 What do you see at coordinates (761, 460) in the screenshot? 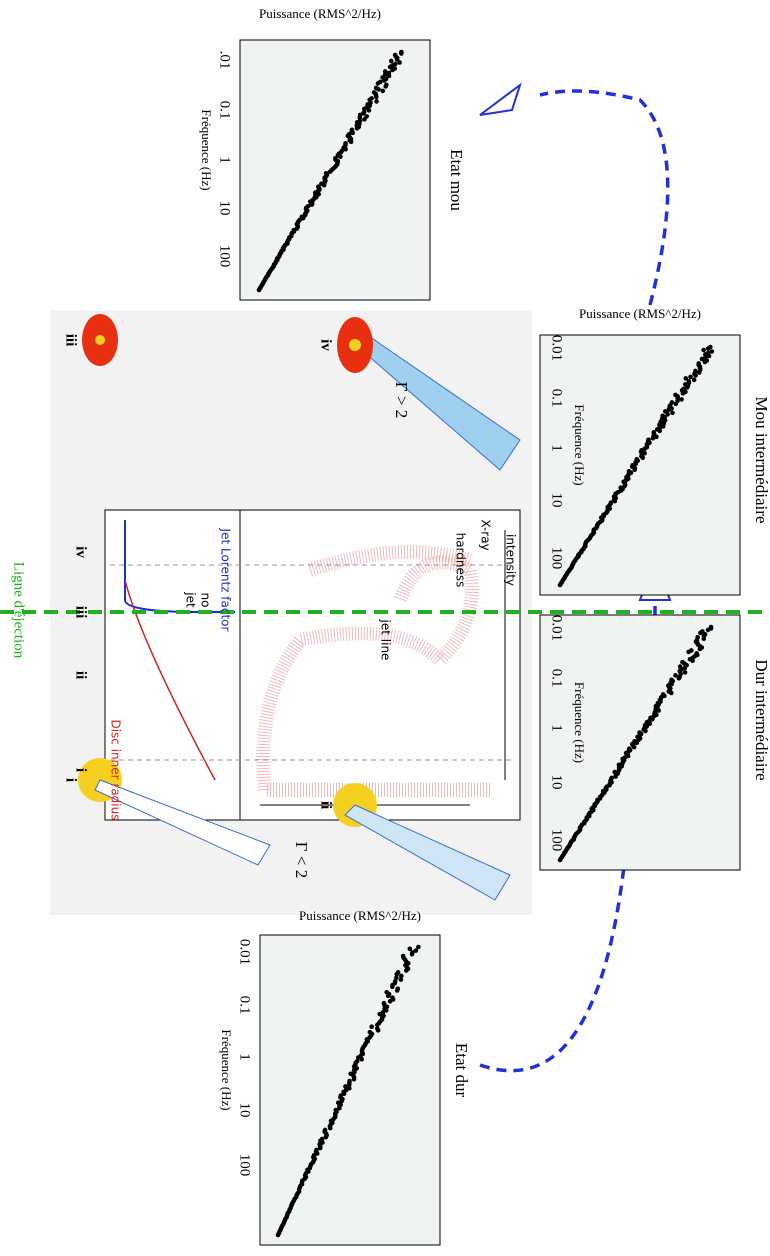
I see `panel-title: Mou intermédiaire` at bounding box center [761, 460].